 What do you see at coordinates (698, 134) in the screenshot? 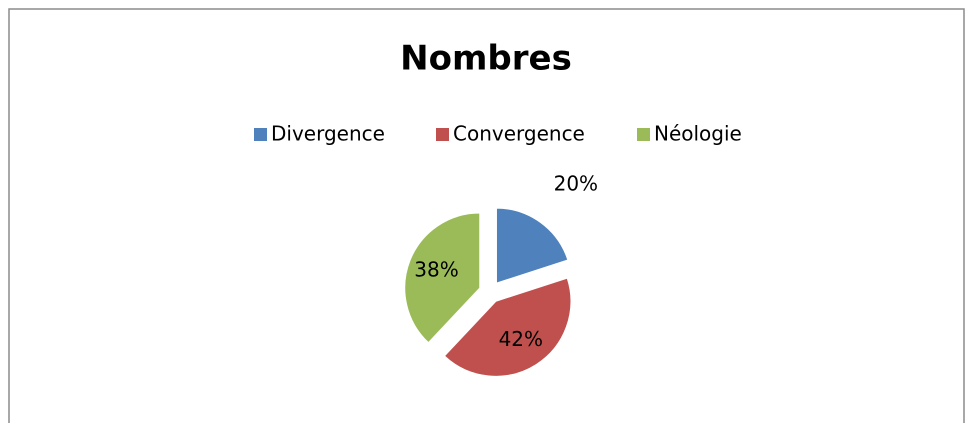
I see `legend-label: Néologie` at bounding box center [698, 134].